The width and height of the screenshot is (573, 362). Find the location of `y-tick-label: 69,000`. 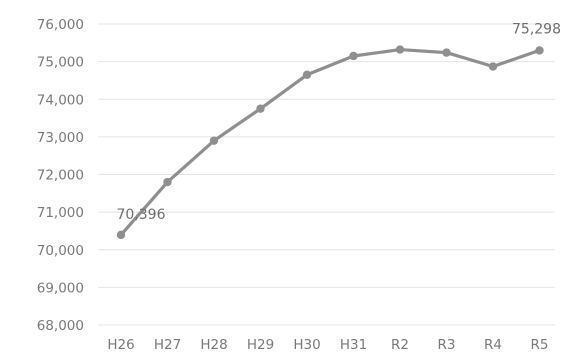

y-tick-label: 69,000 is located at coordinates (60, 288).